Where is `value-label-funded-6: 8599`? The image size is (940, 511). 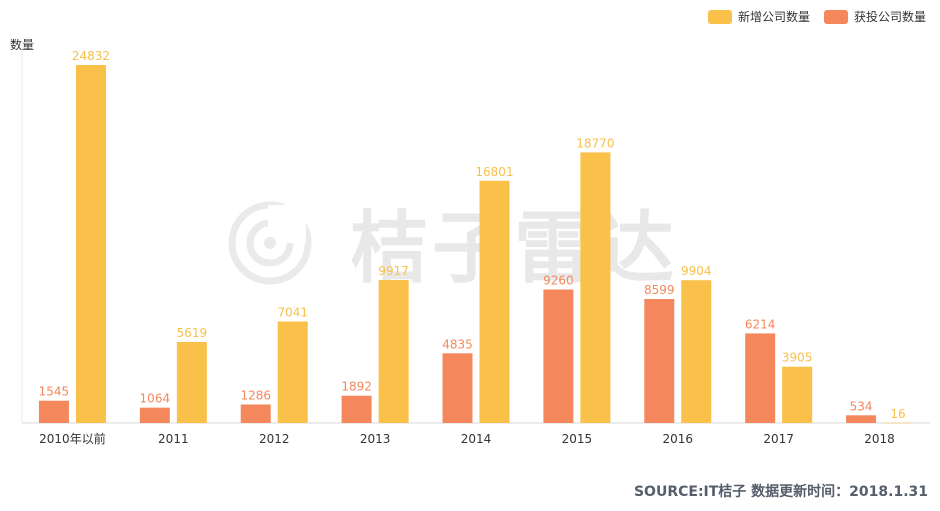
value-label-funded-6: 8599 is located at coordinates (659, 290).